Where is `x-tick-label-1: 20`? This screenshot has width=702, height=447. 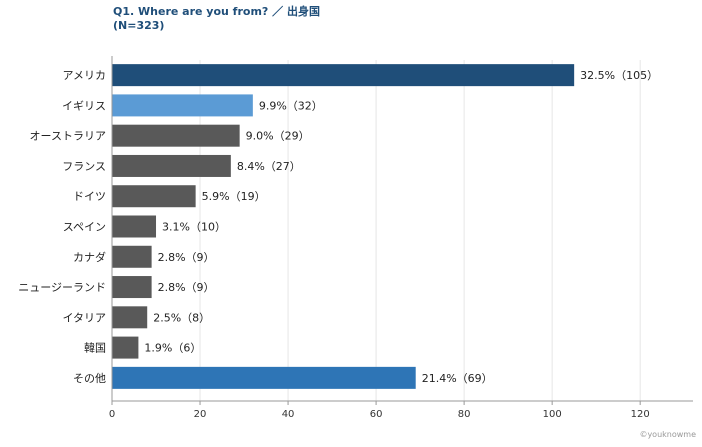 x-tick-label-1: 20 is located at coordinates (200, 414).